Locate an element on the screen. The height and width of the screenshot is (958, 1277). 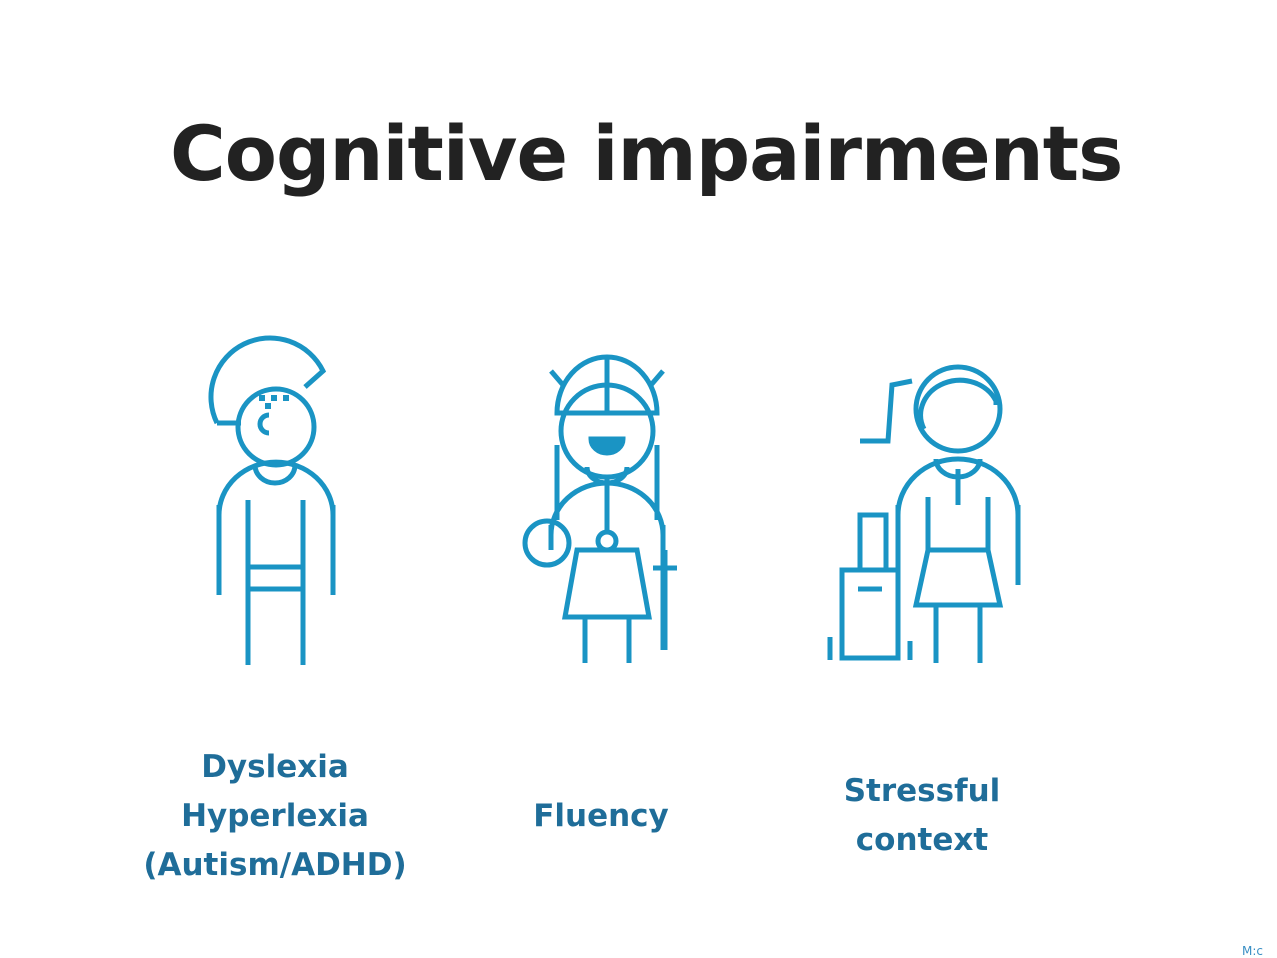
child-with-ball-icon is located at coordinates (599, 508).